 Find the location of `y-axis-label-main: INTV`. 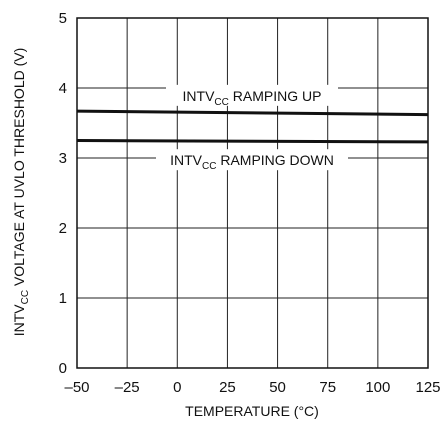

y-axis-label-main: INTV is located at coordinates (19, 320).